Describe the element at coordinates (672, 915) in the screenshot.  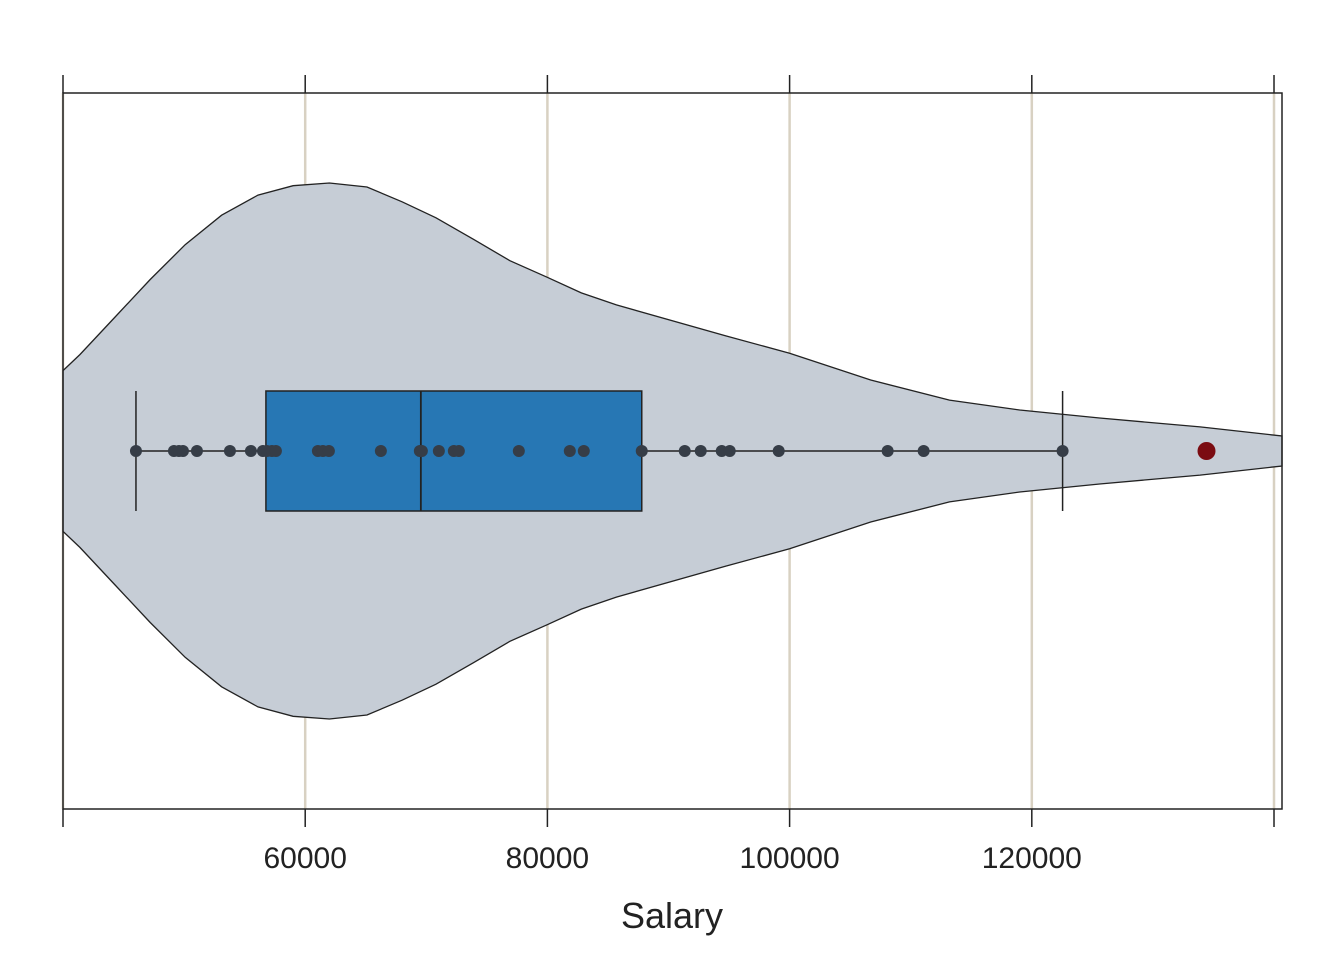
I see `x-axis-label: Salary` at that location.